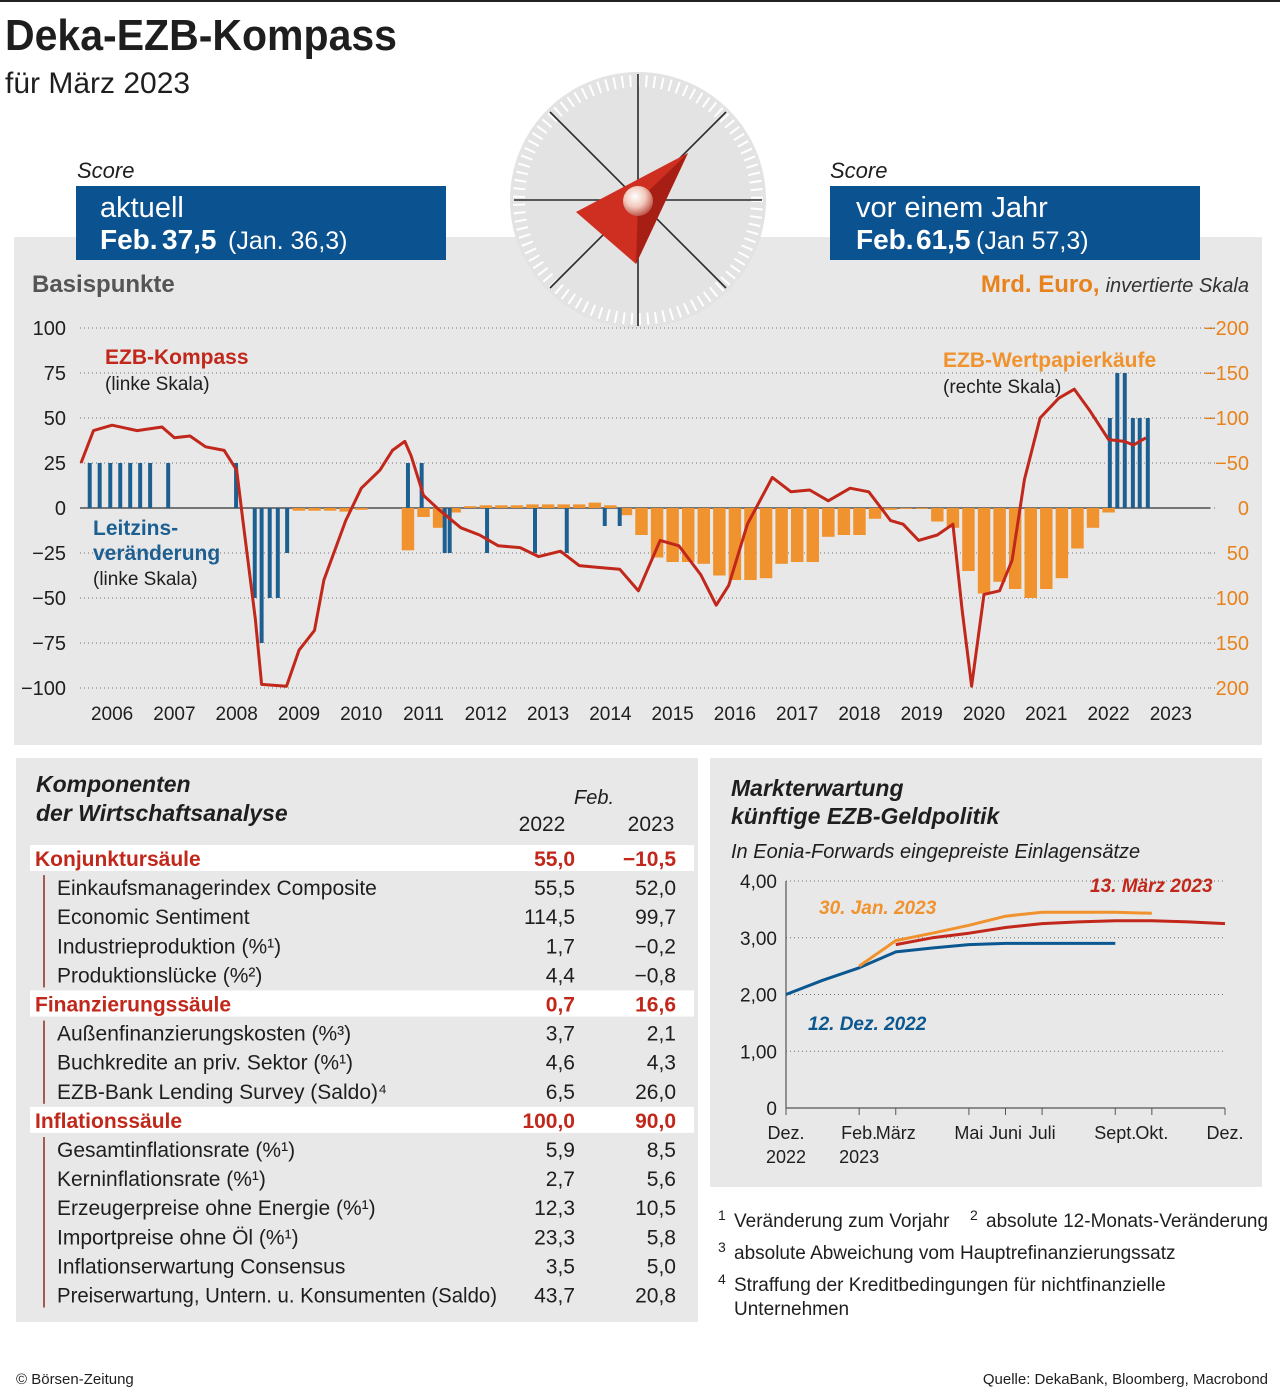  Describe the element at coordinates (486, 714) in the screenshot. I see `x-tick-label: 2012` at that location.